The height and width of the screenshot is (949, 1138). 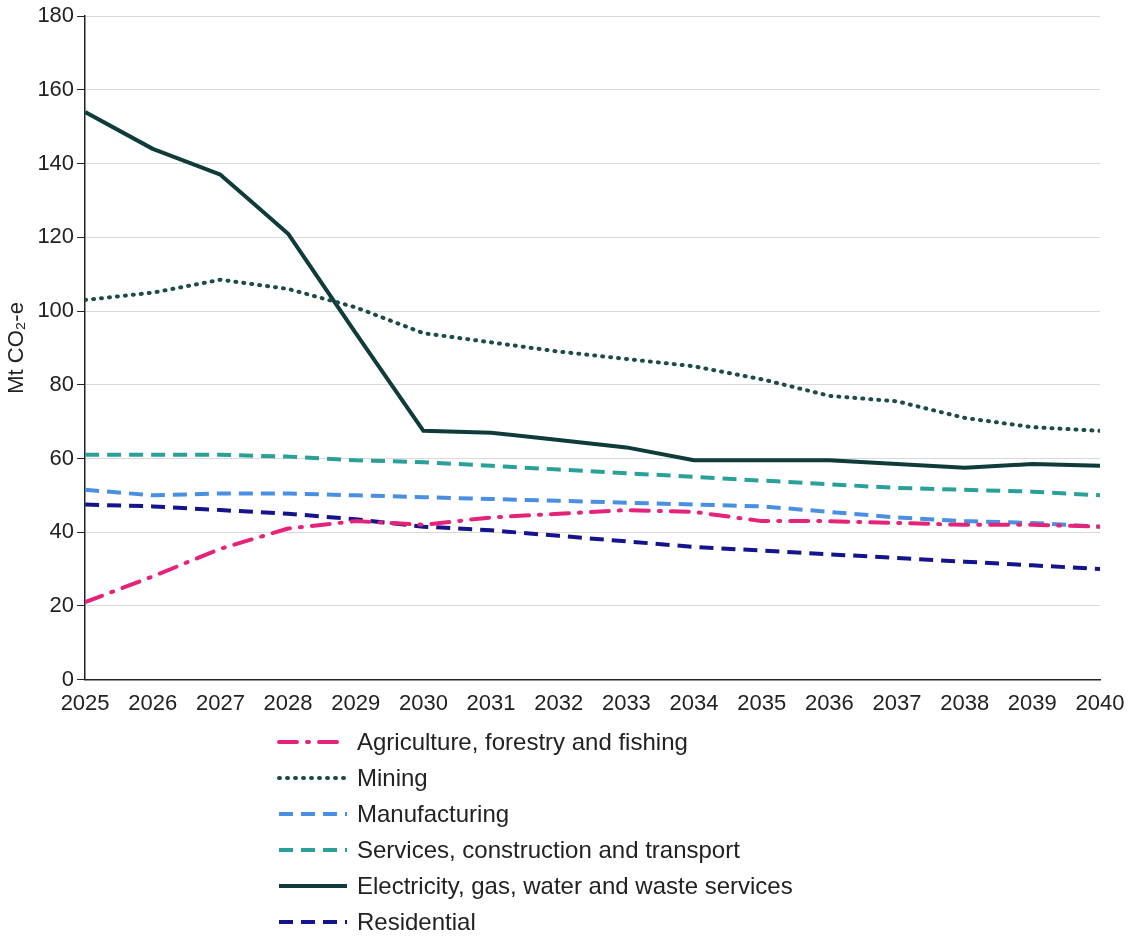 I want to click on x-tick-label: 2036, so click(x=829, y=702).